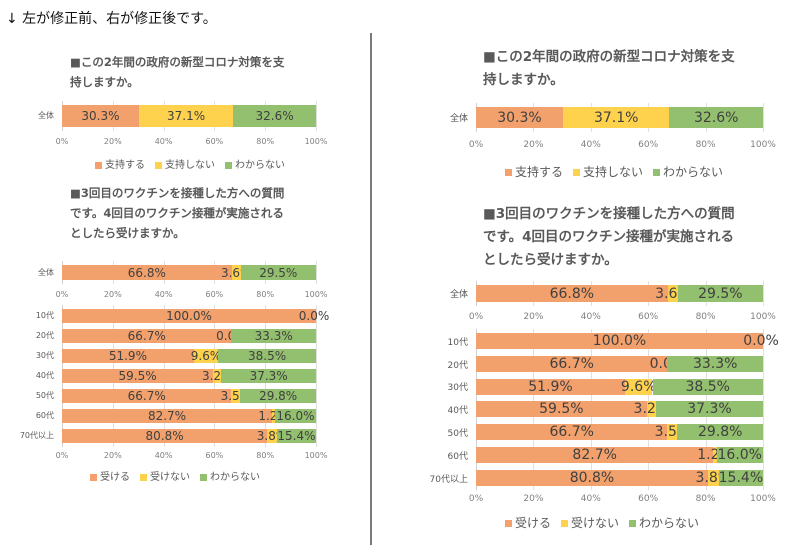 Image resolution: width=798 pixels, height=555 pixels. I want to click on chart-title-line: です。4回目のワクチン接種が実施される, so click(609, 237).